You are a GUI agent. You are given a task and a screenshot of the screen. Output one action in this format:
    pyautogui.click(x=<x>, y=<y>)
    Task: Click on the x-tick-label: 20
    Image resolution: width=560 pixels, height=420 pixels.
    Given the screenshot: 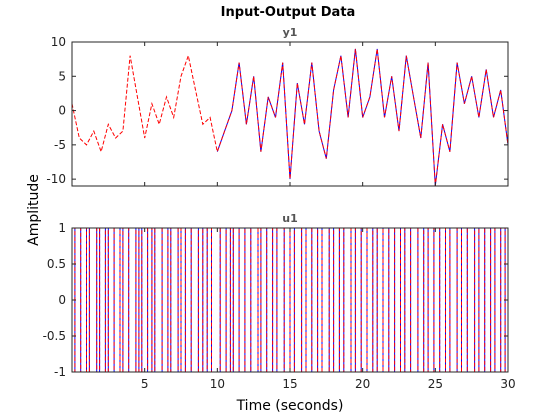 What is the action you would take?
    pyautogui.click(x=362, y=384)
    